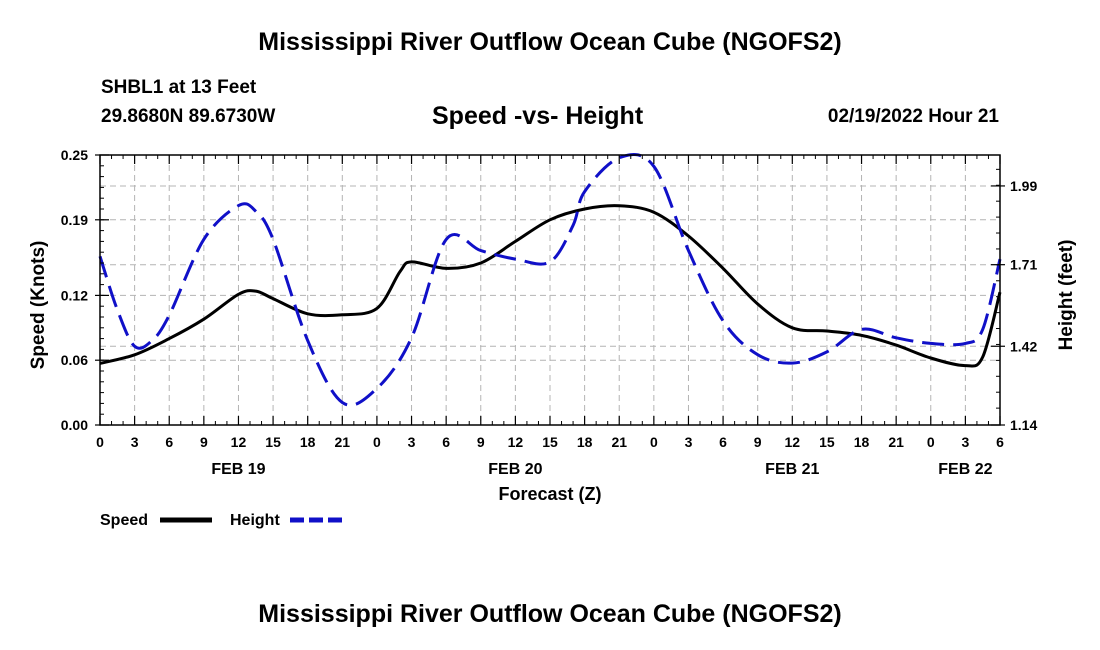  I want to click on station-coords: 29.8680N 89.6730W, so click(188, 116).